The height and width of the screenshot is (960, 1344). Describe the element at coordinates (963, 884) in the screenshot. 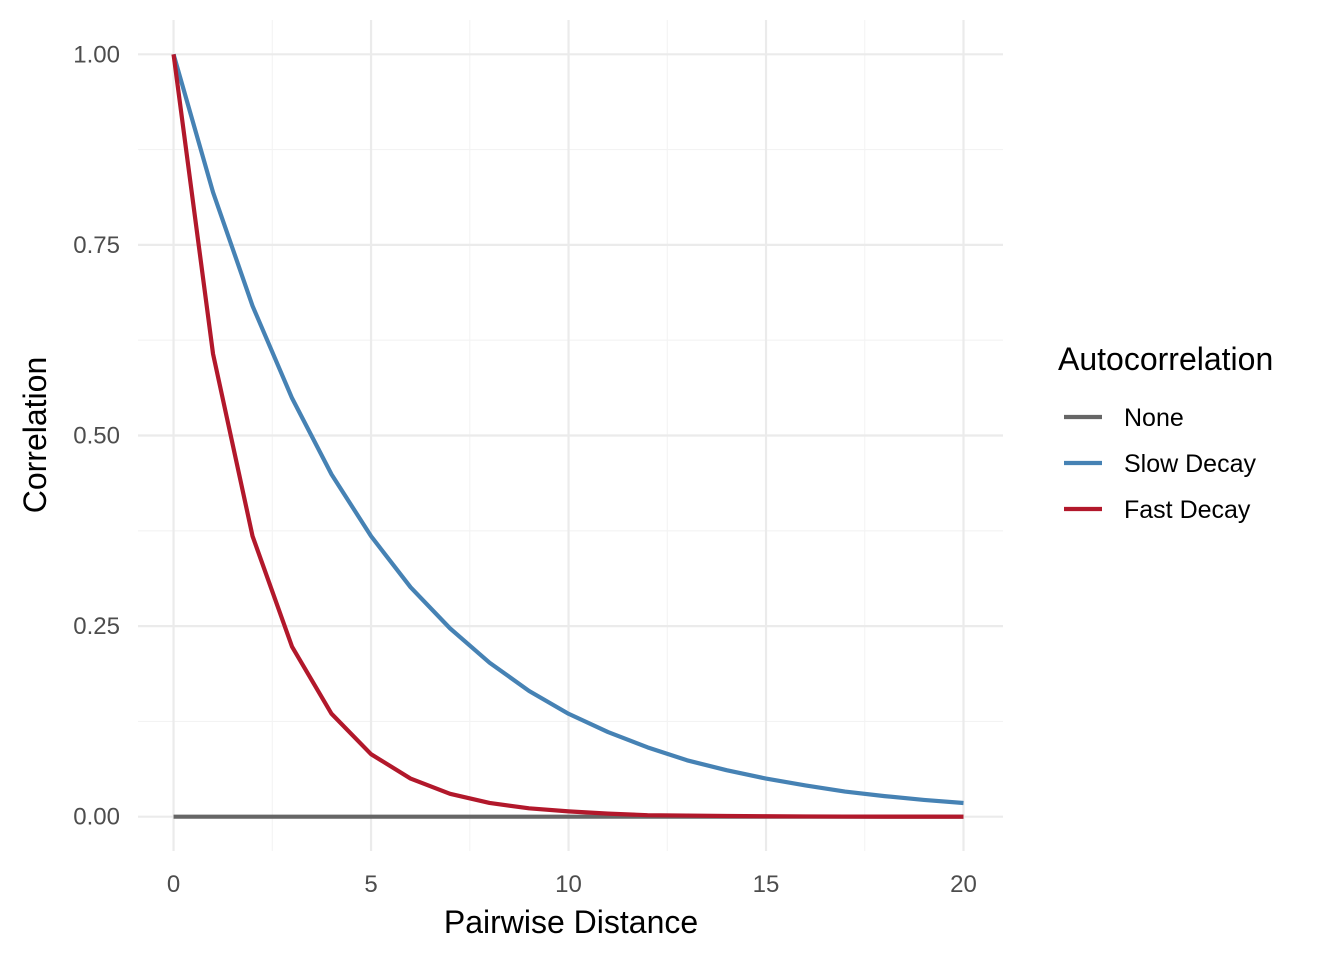

I see `x-tick-label: 20` at that location.